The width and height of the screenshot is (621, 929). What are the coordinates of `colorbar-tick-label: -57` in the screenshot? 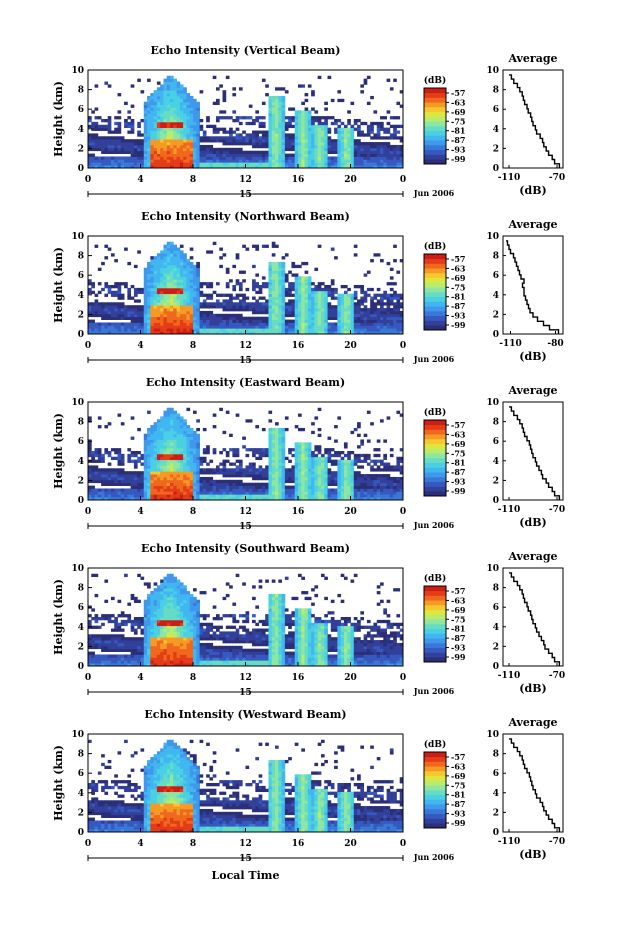 It's located at (458, 93).